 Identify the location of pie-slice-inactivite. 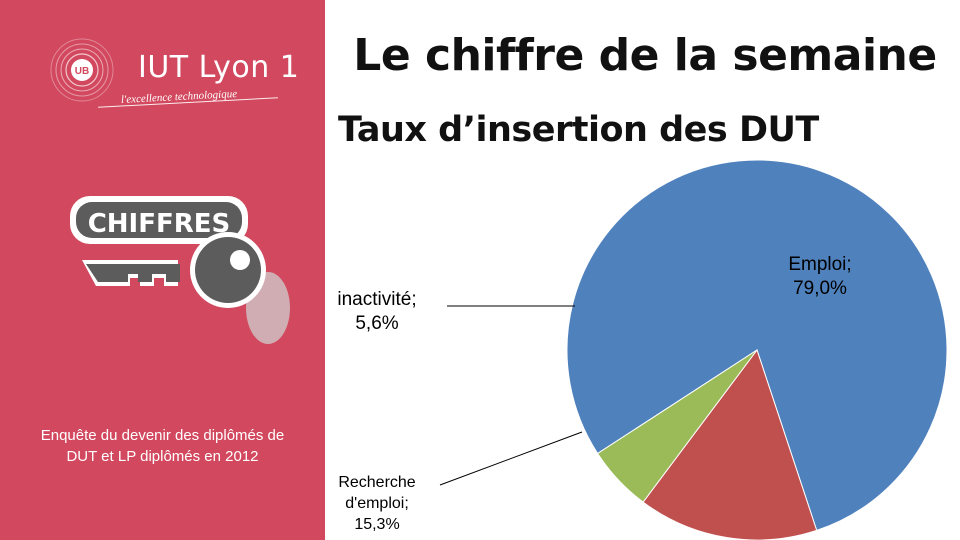
(677, 426).